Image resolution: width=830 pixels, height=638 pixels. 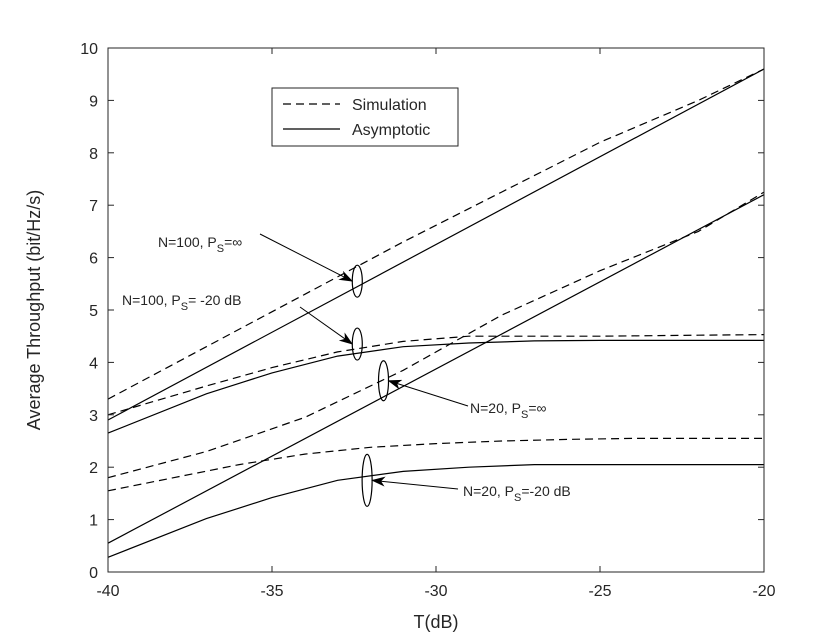 I want to click on x-tick-label: -20, so click(x=763, y=591).